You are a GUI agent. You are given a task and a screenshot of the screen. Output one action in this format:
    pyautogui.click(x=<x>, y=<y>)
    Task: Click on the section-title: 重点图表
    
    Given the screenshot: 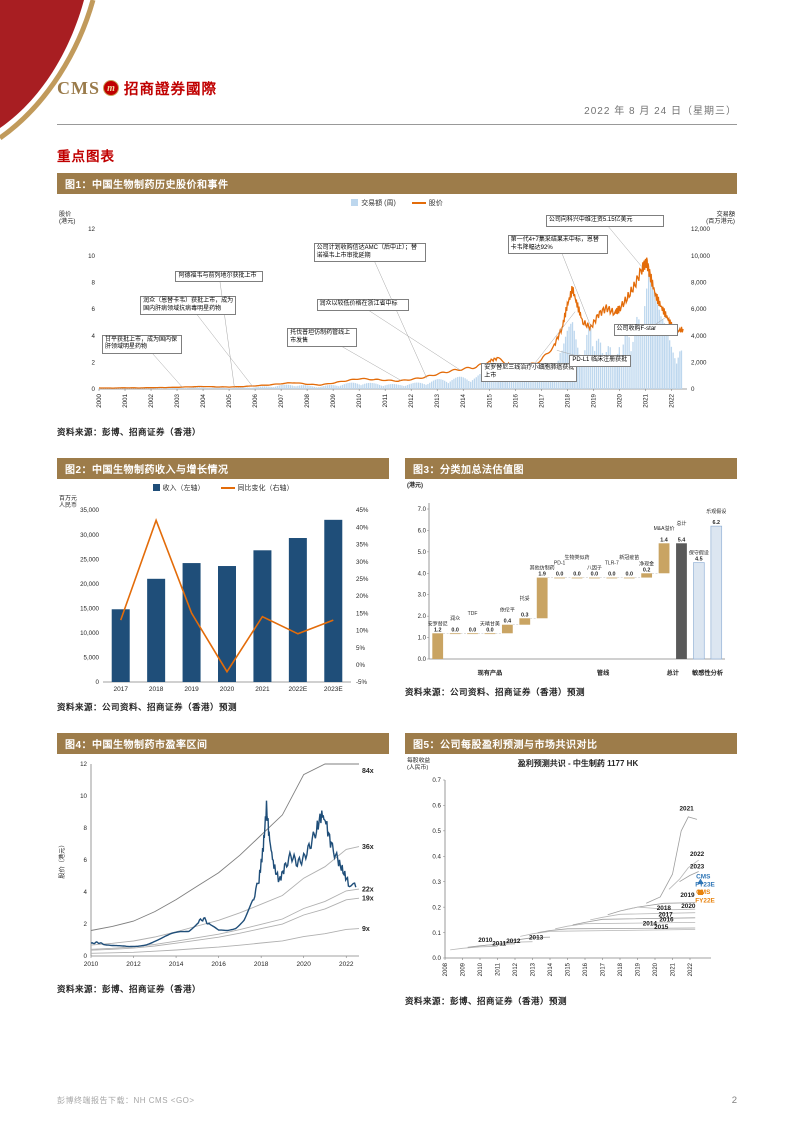 What is the action you would take?
    pyautogui.click(x=86, y=156)
    